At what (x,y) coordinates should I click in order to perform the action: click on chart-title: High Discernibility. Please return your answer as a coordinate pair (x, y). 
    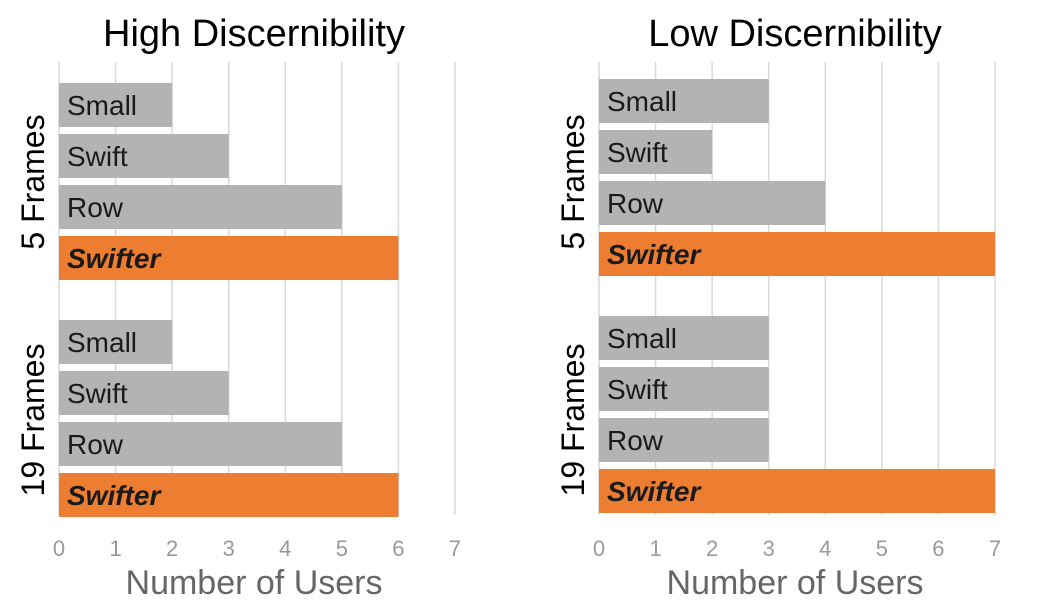
    Looking at the image, I should click on (254, 34).